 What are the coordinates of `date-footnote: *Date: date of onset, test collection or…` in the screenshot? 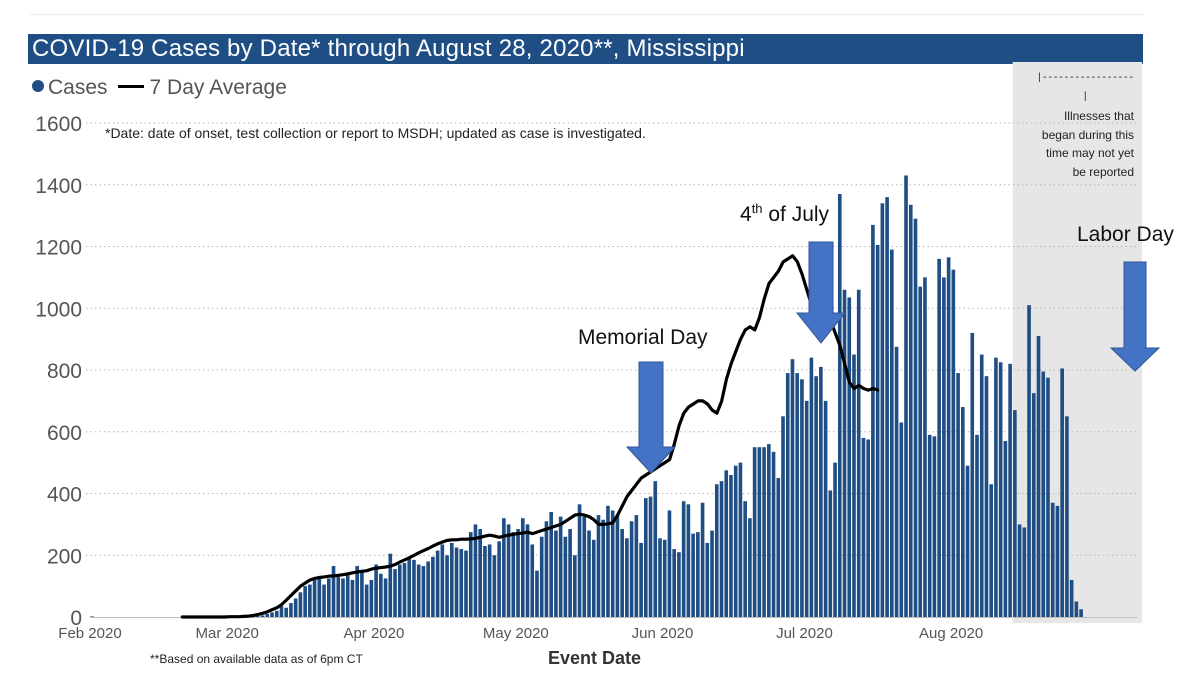 It's located at (375, 133).